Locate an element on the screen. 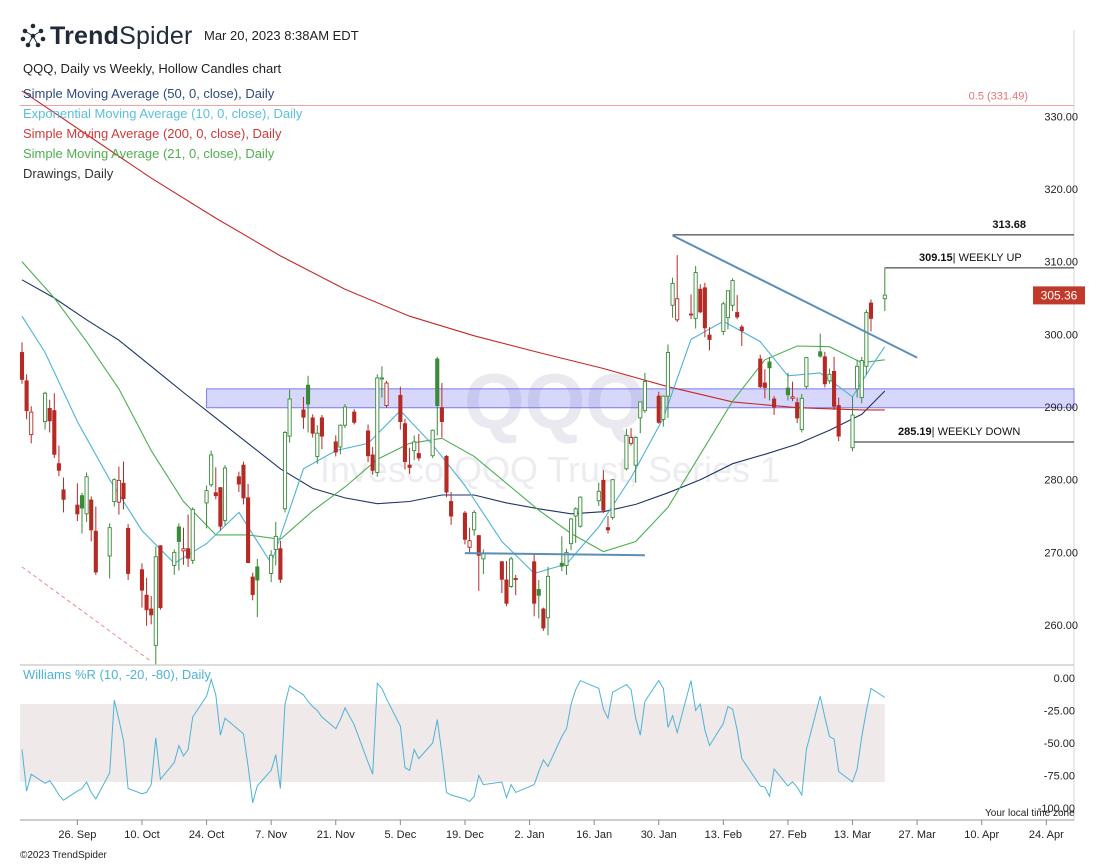 Image resolution: width=1104 pixels, height=866 pixels. time-tick-label: 5. Dec is located at coordinates (400, 835).